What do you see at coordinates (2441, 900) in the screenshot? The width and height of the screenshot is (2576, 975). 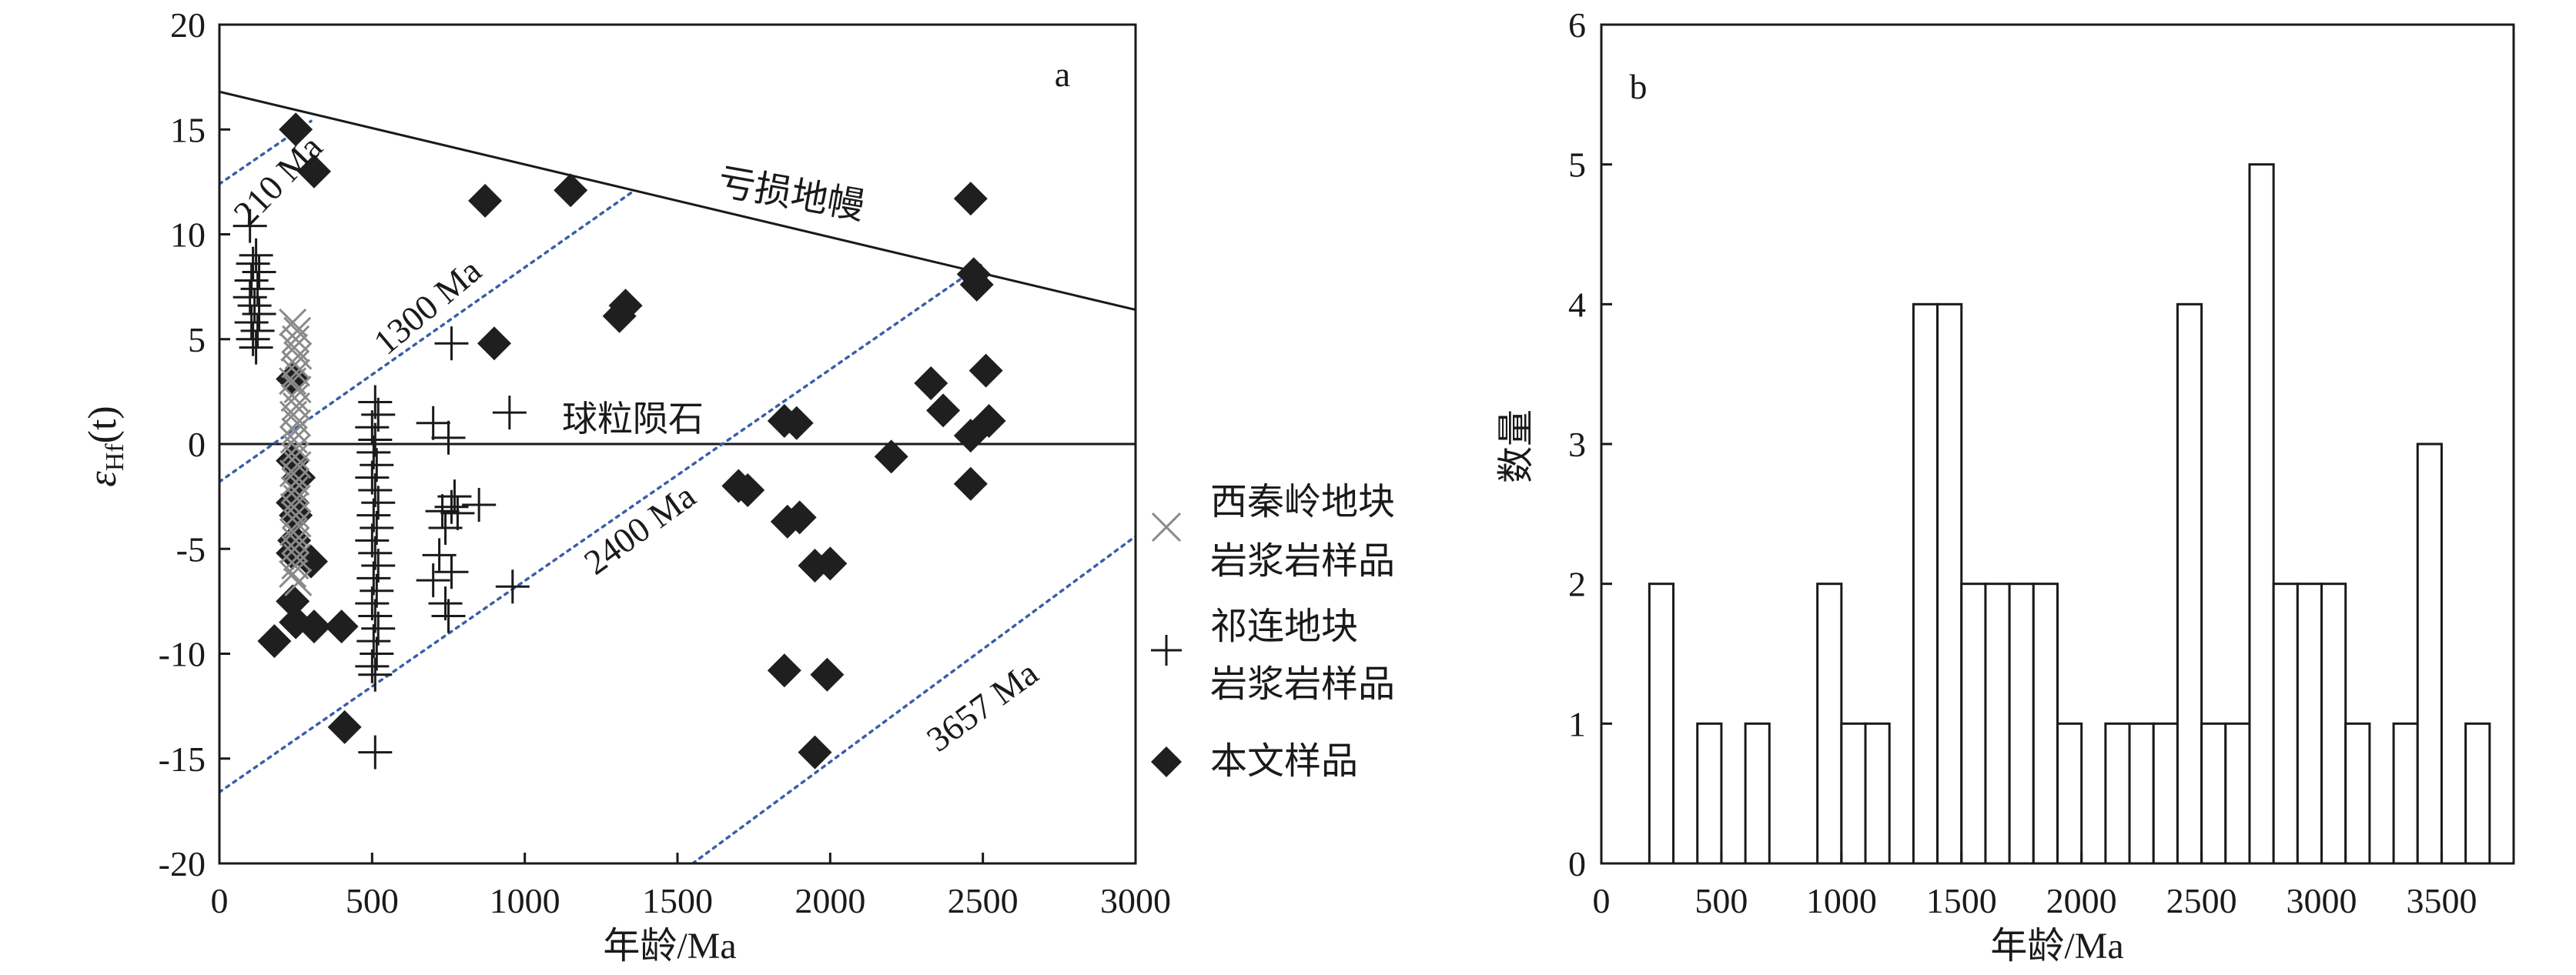 I see `x-tick-label-b: 3500` at bounding box center [2441, 900].